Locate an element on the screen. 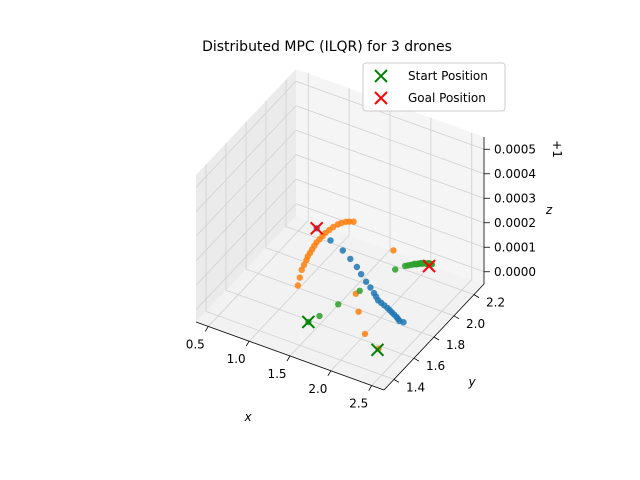 The height and width of the screenshot is (480, 640). legend-goal-x-glyph is located at coordinates (381, 98).